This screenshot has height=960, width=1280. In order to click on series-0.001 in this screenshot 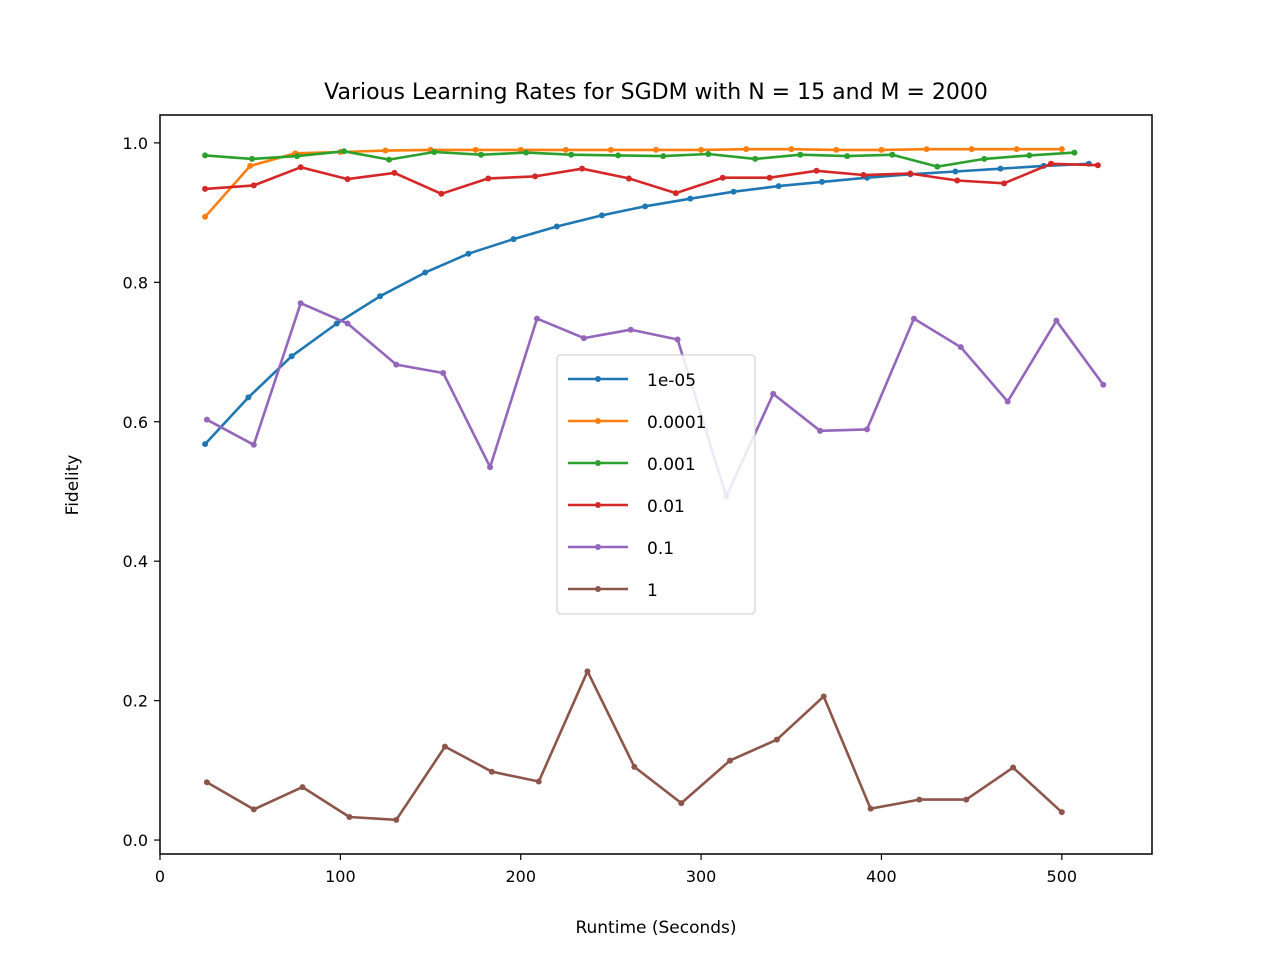, I will do `click(640, 159)`.